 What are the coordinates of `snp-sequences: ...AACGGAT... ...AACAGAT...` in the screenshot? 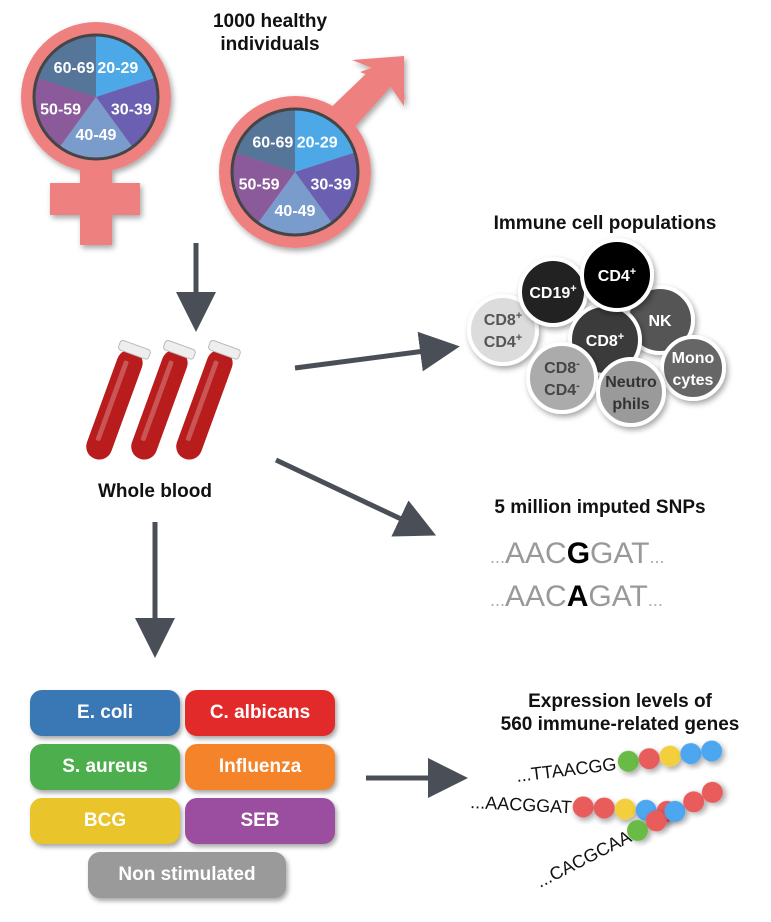 It's located at (577, 575).